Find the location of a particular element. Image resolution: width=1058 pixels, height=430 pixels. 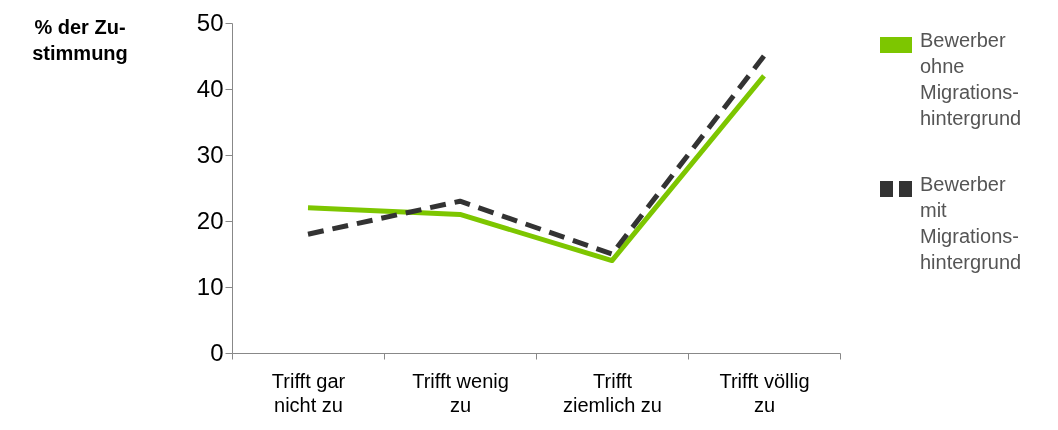

y-tick-label: 0 is located at coordinates (217, 352).